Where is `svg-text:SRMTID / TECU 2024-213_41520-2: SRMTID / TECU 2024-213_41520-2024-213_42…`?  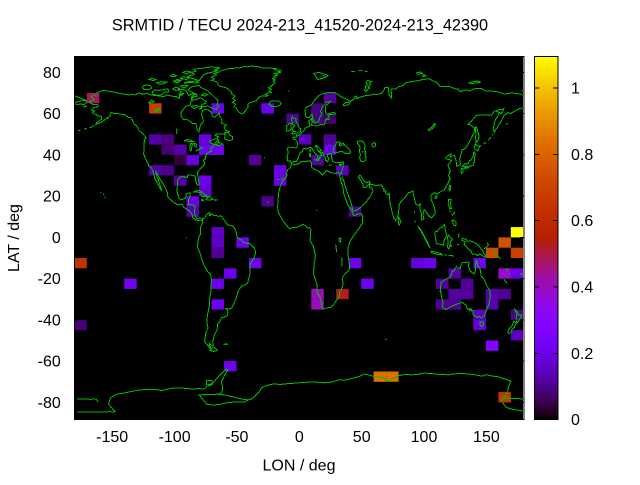 svg-text:SRMTID / TECU 2024-213_41520-2: SRMTID / TECU 2024-213_41520-2024-213_42… is located at coordinates (300, 26).